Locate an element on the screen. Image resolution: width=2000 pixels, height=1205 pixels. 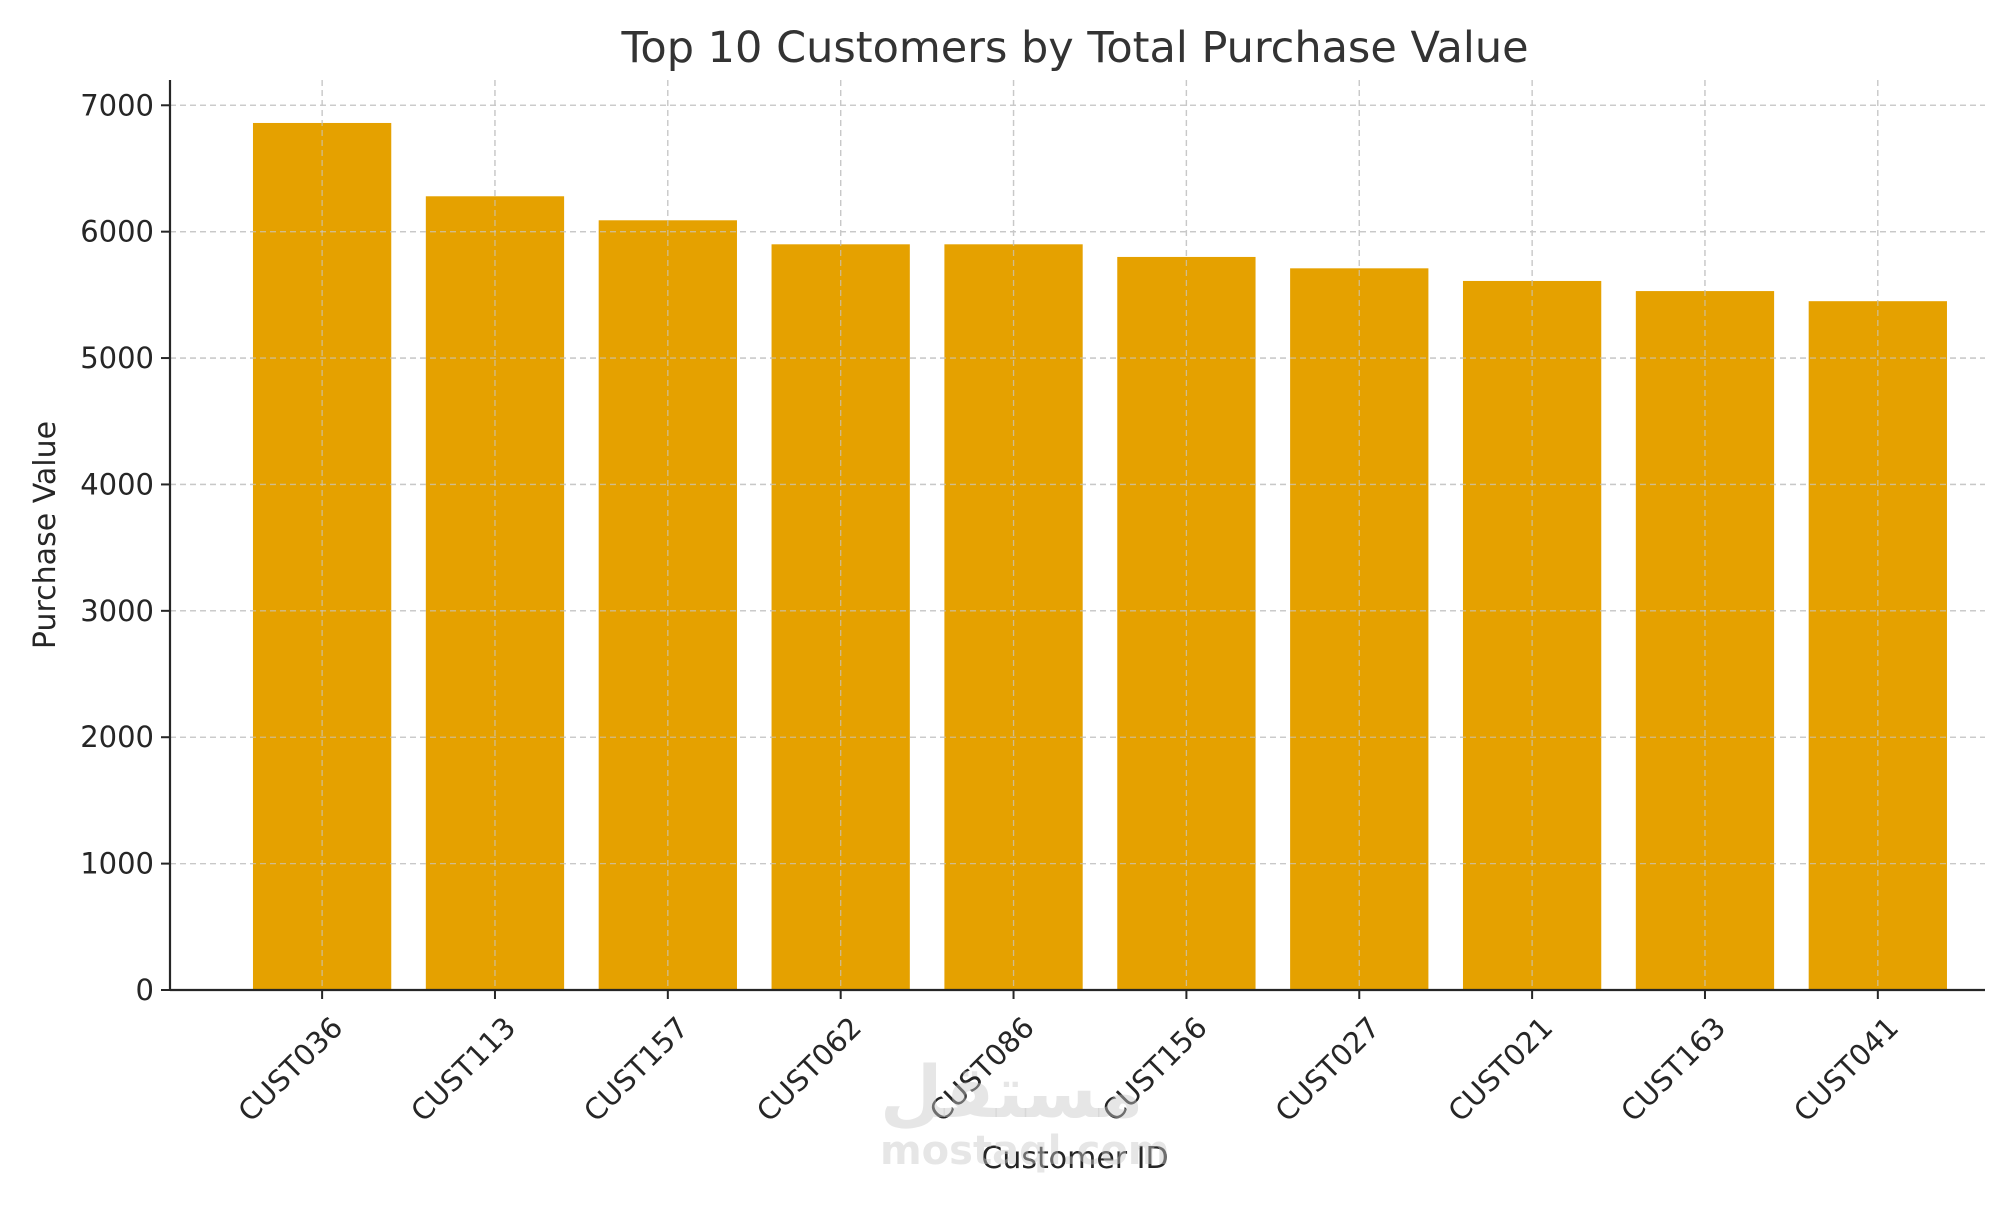
y-tick-label: 1000 is located at coordinates (117, 864).